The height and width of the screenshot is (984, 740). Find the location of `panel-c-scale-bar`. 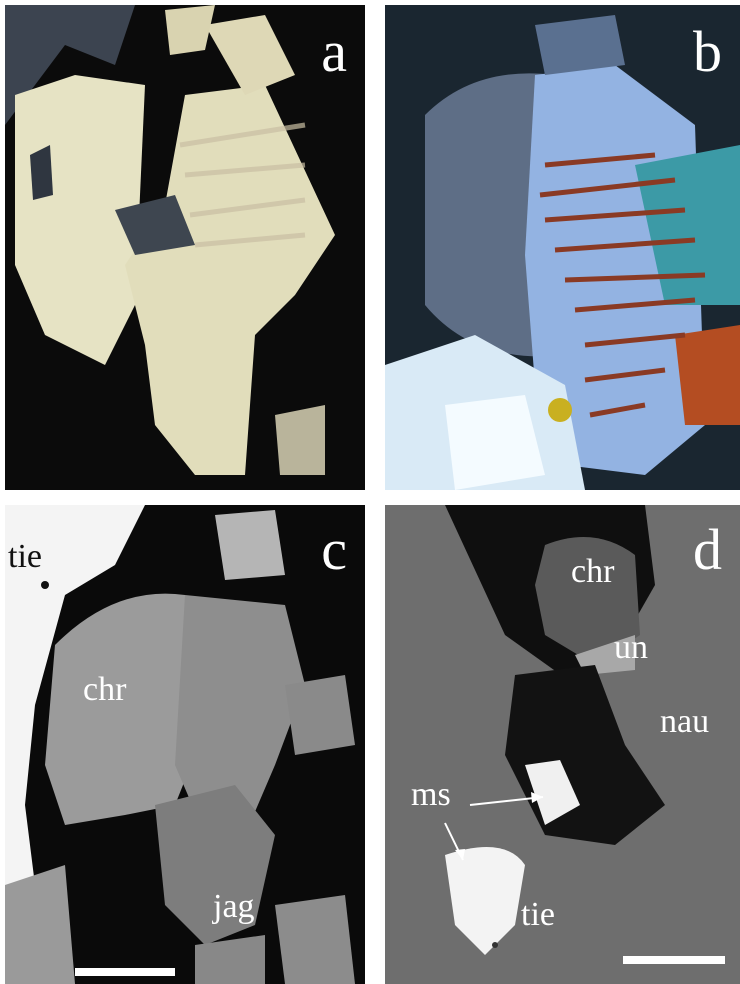

panel-c-scale-bar is located at coordinates (125, 972).